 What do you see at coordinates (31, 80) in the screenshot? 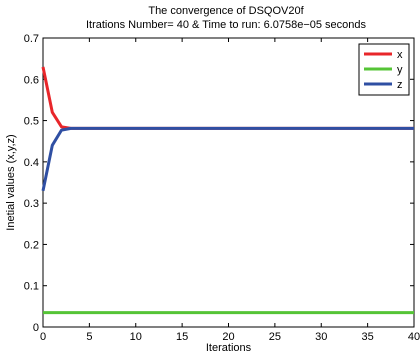
I see `y-tick-label: 0.6` at bounding box center [31, 80].